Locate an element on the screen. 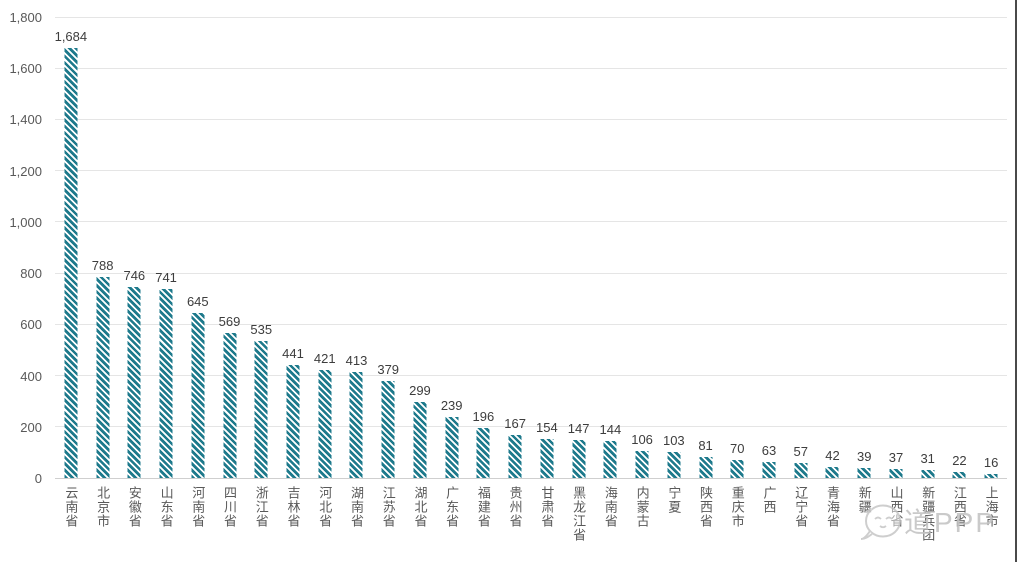 Image resolution: width=1020 pixels, height=570 pixels. y-axis-tick-label: 1,200 is located at coordinates (25, 171).